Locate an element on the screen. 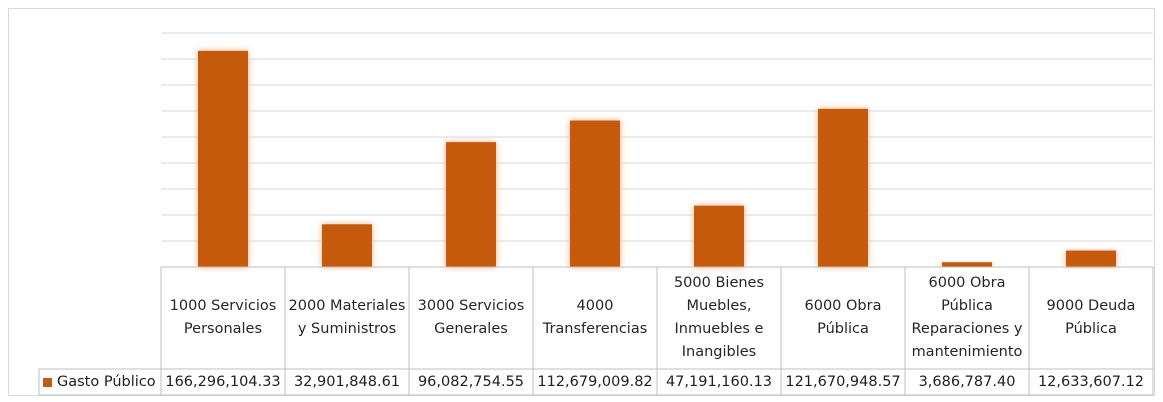 The image size is (1163, 402). category-label: 9000 Deuda Pública is located at coordinates (1091, 318).